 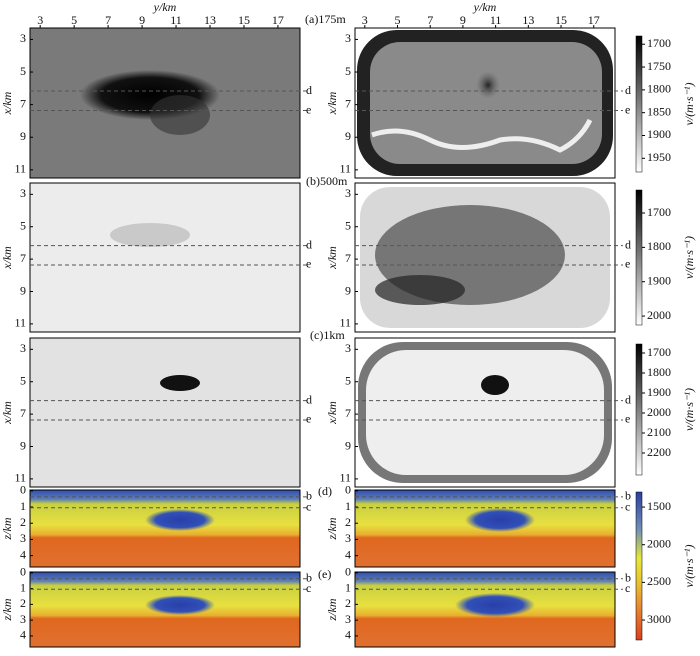 I want to click on image-left-c, so click(x=165, y=412).